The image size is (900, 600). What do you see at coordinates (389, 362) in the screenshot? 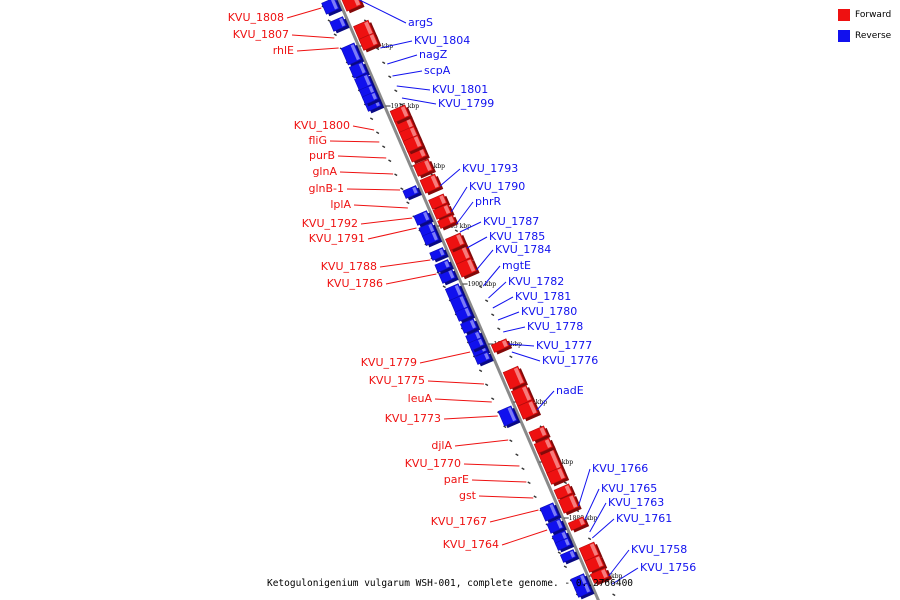
I see `gene-label-forward: KVU_1779` at bounding box center [389, 362].